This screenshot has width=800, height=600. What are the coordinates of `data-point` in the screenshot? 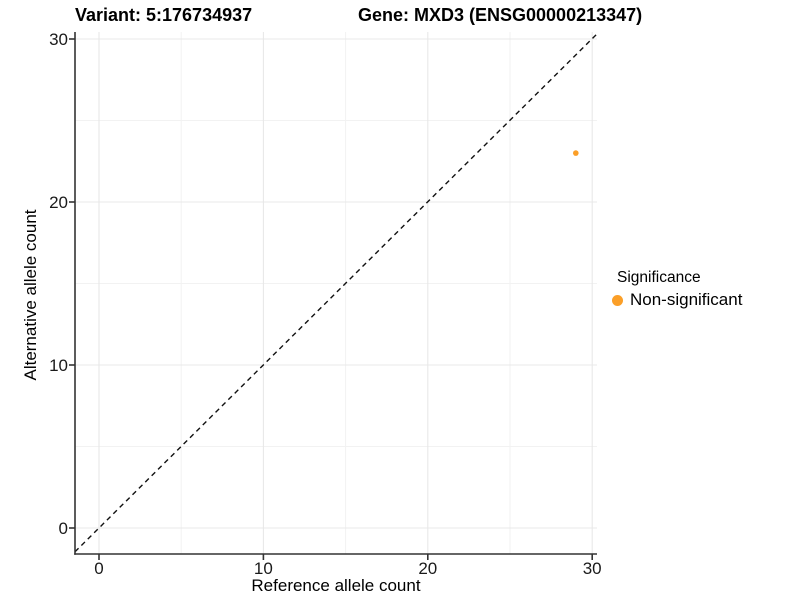 It's located at (576, 153).